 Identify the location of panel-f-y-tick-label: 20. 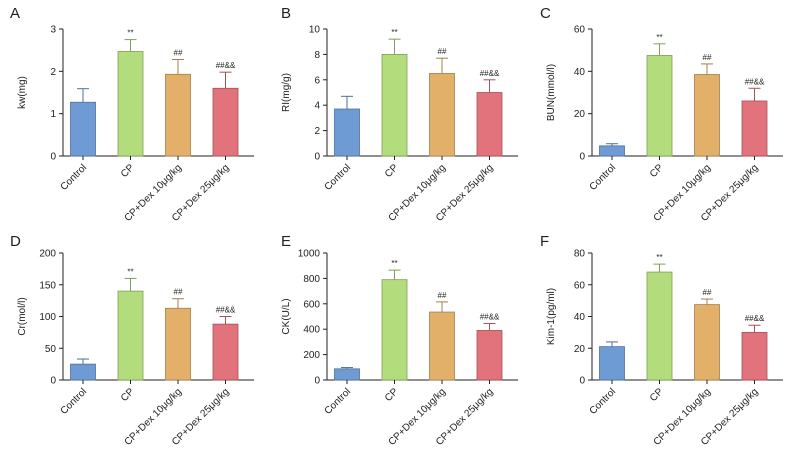
(580, 349).